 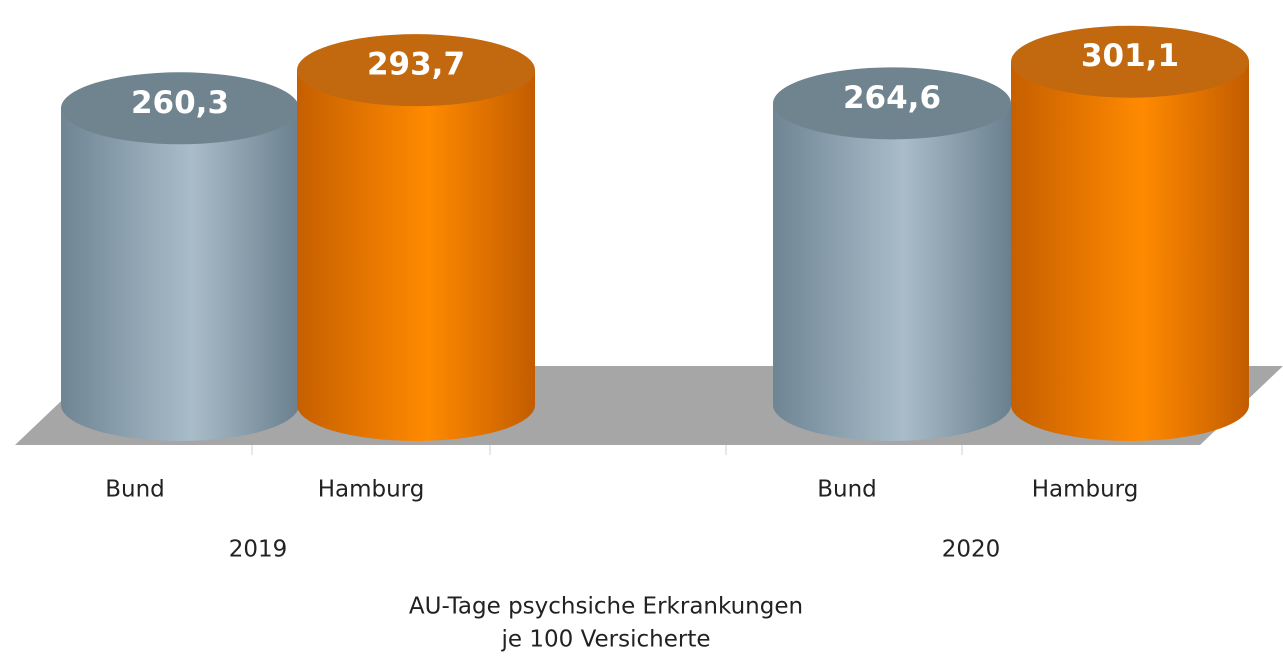 I want to click on value-label: 293,7, so click(x=416, y=65).